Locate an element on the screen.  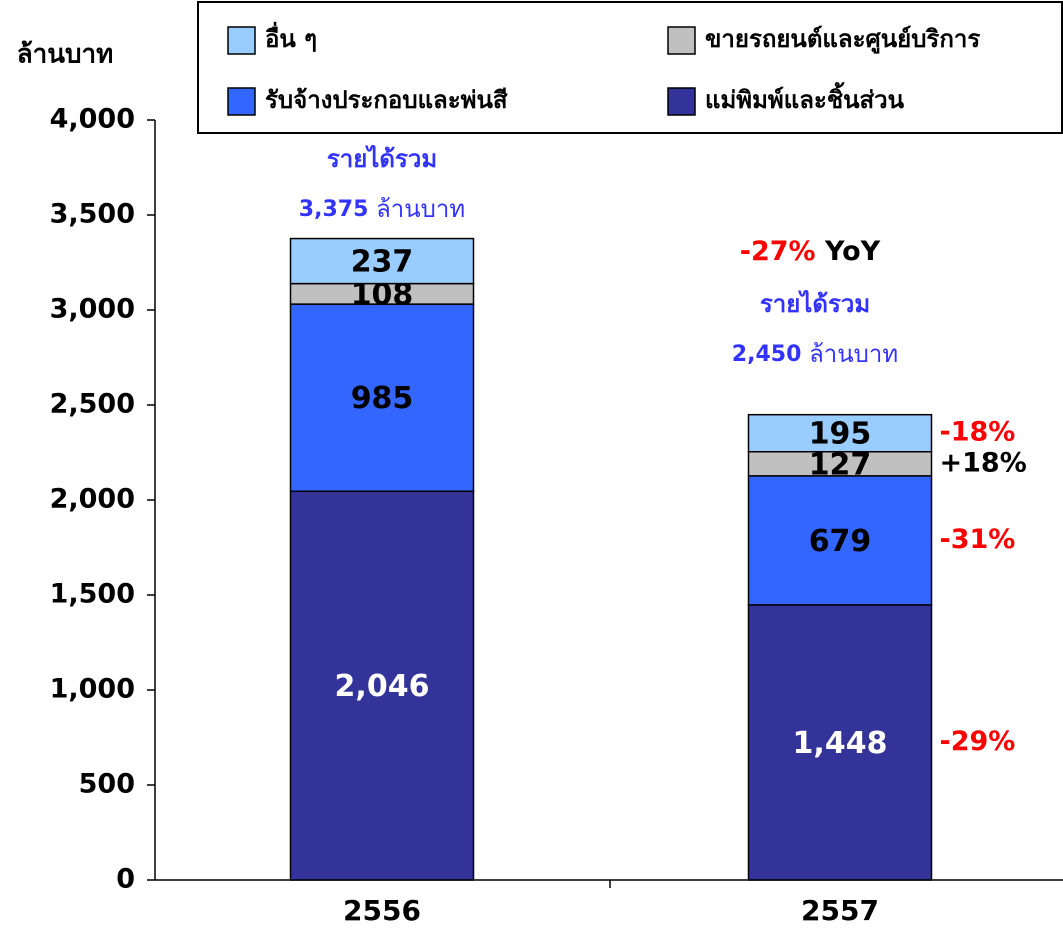
total-label: 3,375 ล้านบาท is located at coordinates (382, 209).